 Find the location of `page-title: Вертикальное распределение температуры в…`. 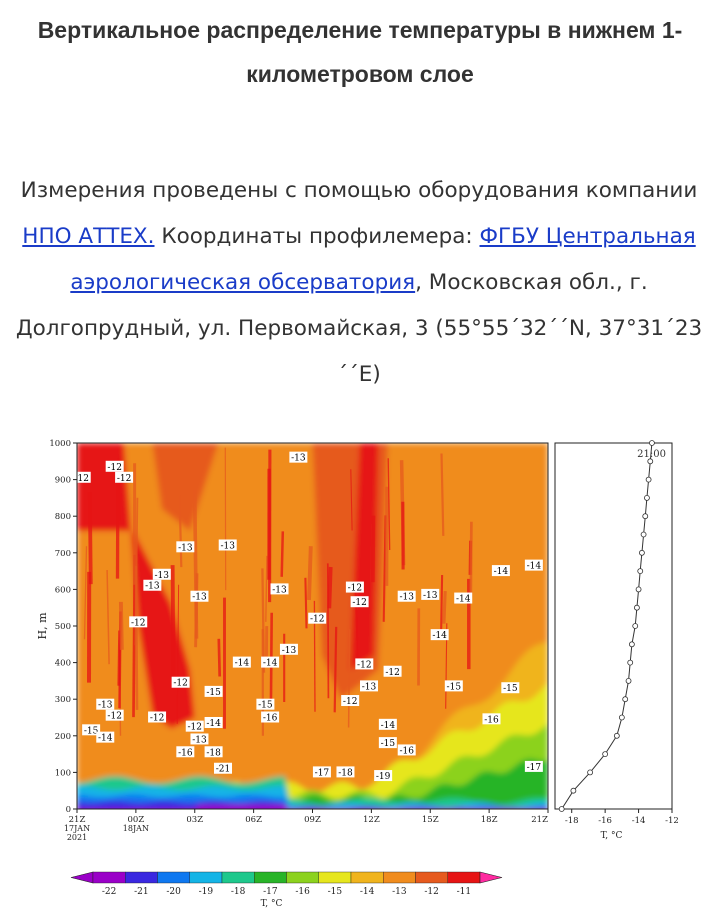

page-title: Вертикальное распределение температуры в… is located at coordinates (360, 52).